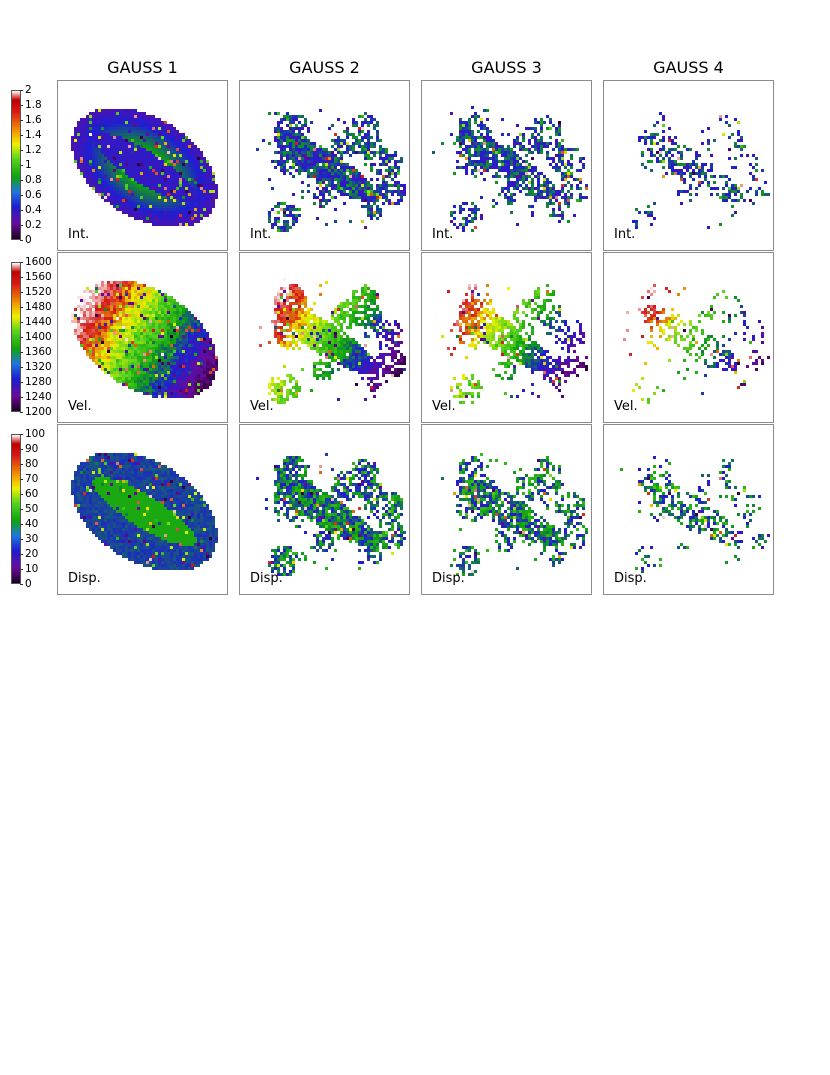 This screenshot has height=1075, width=830. What do you see at coordinates (80, 406) in the screenshot?
I see `panel-label: Vel.` at bounding box center [80, 406].